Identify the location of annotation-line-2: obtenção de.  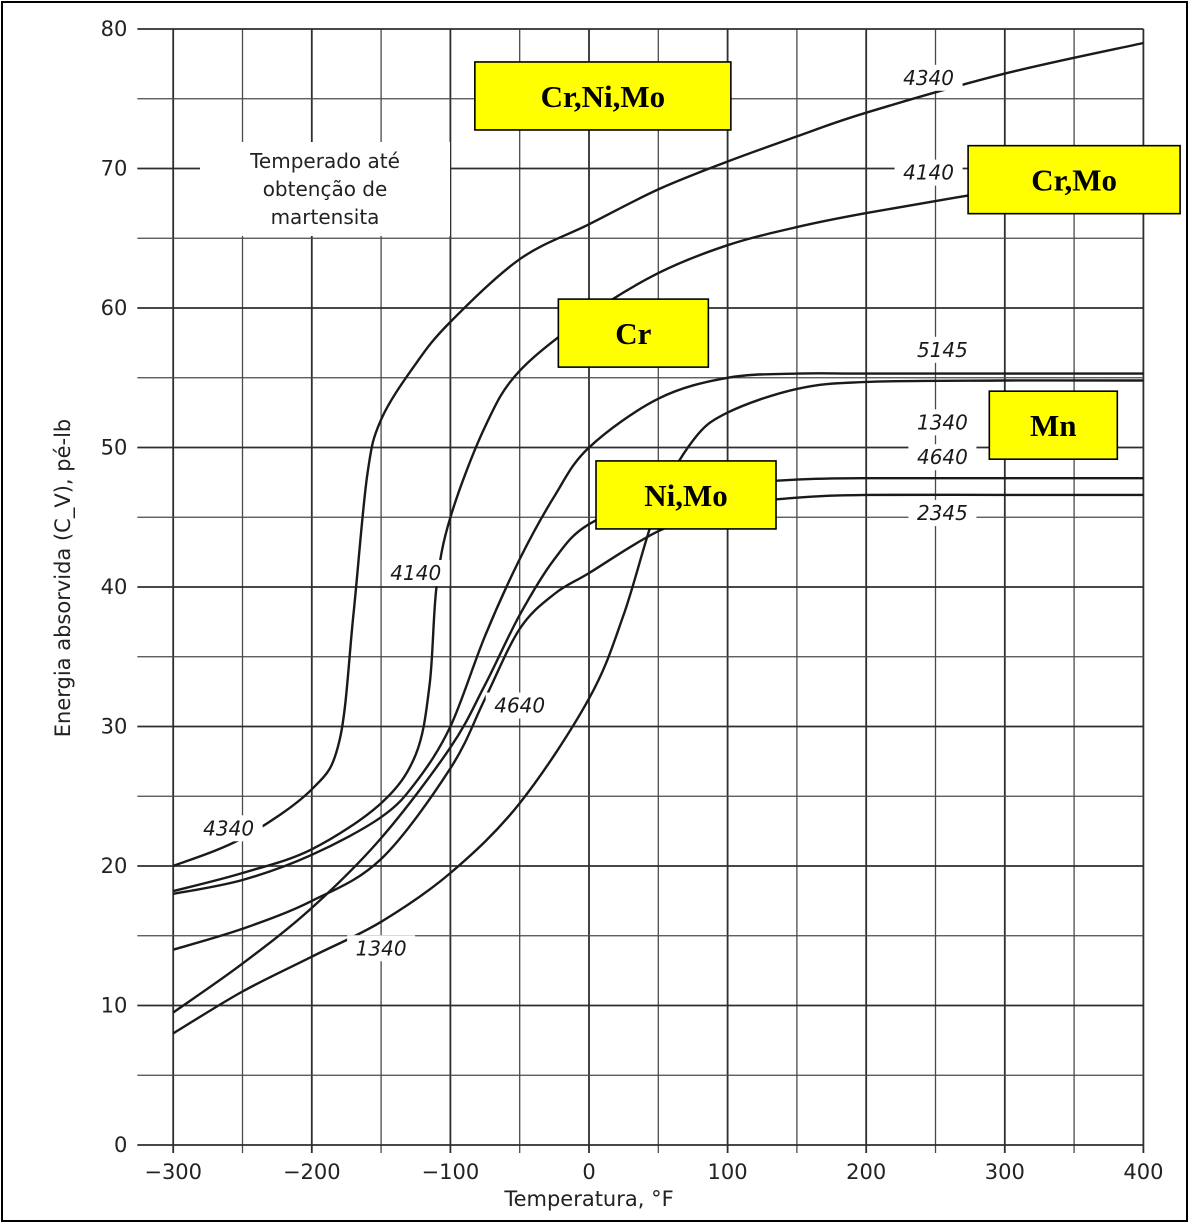
(325, 189).